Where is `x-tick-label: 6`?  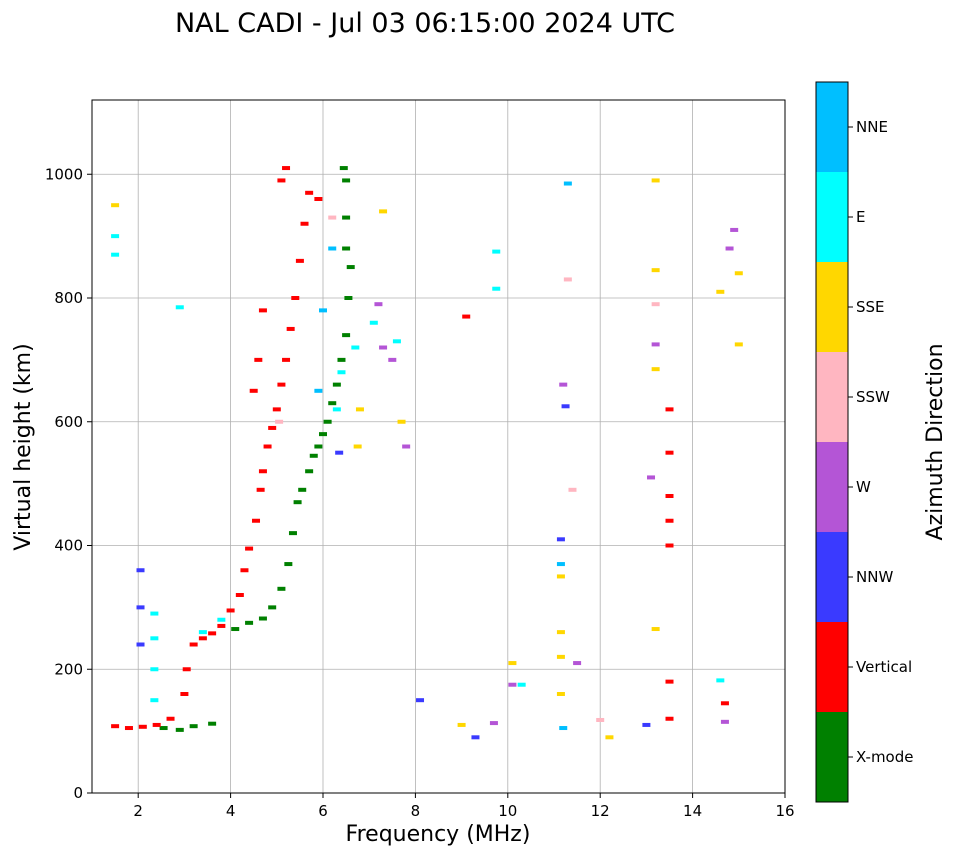 x-tick-label: 6 is located at coordinates (323, 811).